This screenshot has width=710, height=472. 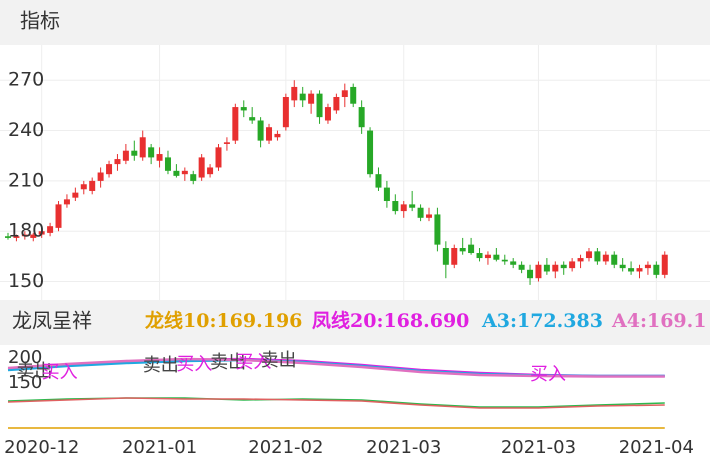 What do you see at coordinates (658, 321) in the screenshot?
I see `legend-entry: A4:169.1` at bounding box center [658, 321].